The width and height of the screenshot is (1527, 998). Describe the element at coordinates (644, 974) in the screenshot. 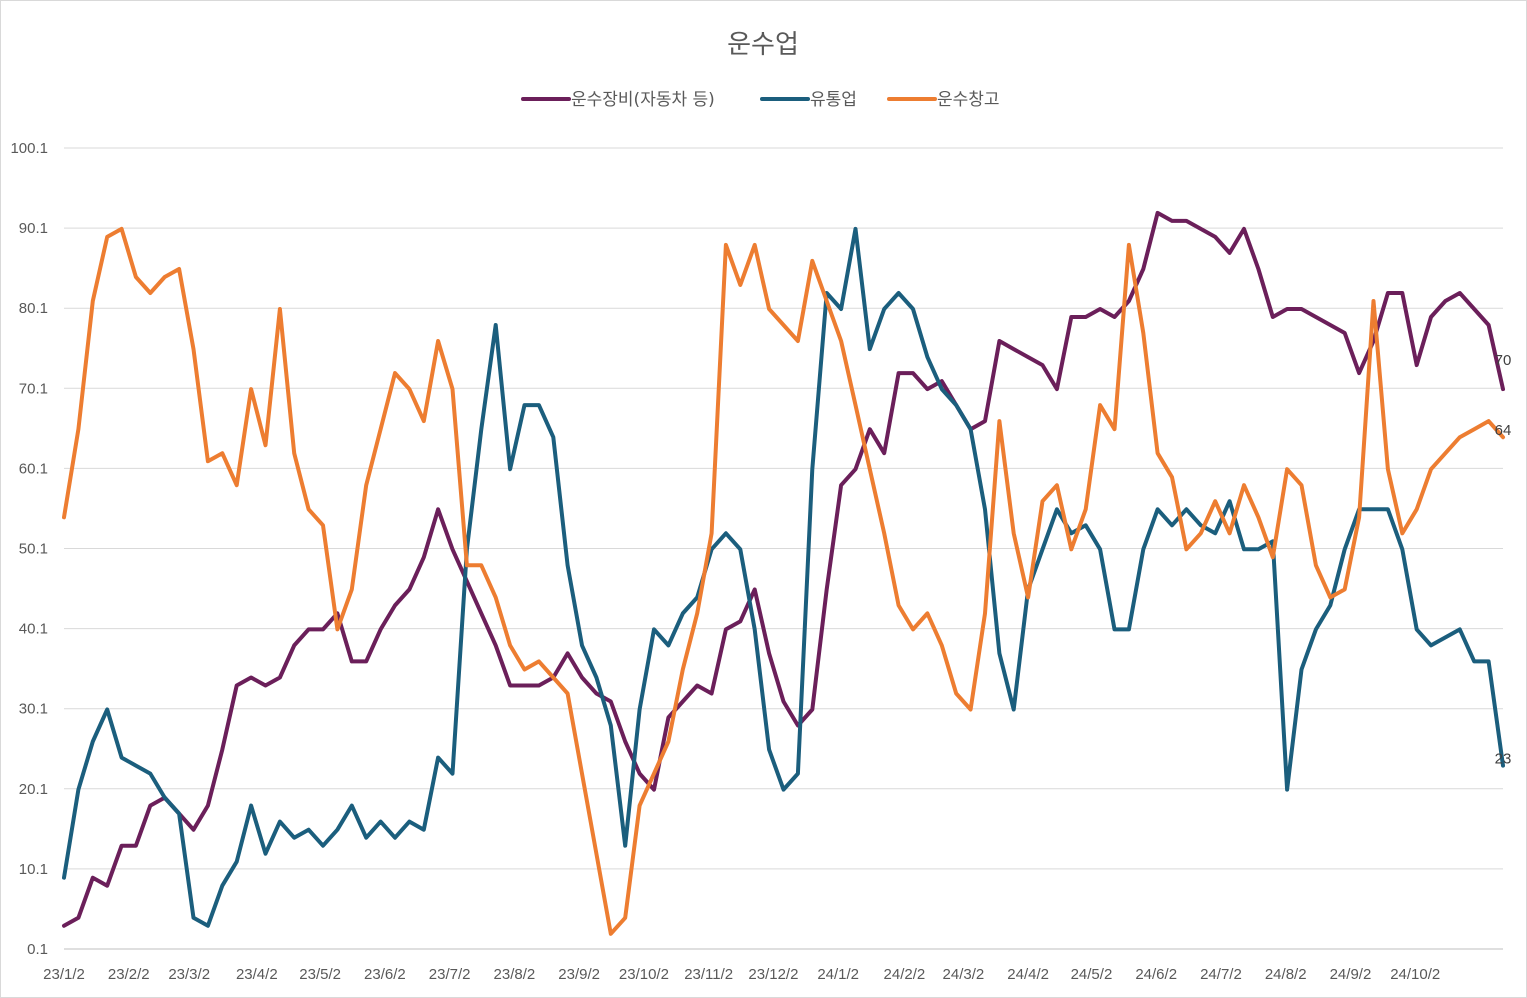

I see `x-tick-label: 23/10/2` at that location.